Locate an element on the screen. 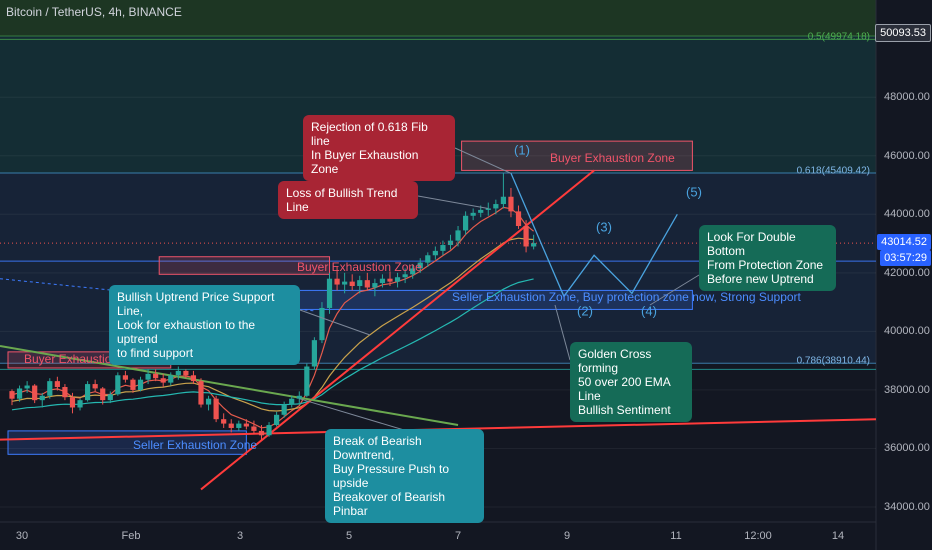 Image resolution: width=932 pixels, height=550 pixels. fib-level-label: 0.618(45409.42) is located at coordinates (833, 171).